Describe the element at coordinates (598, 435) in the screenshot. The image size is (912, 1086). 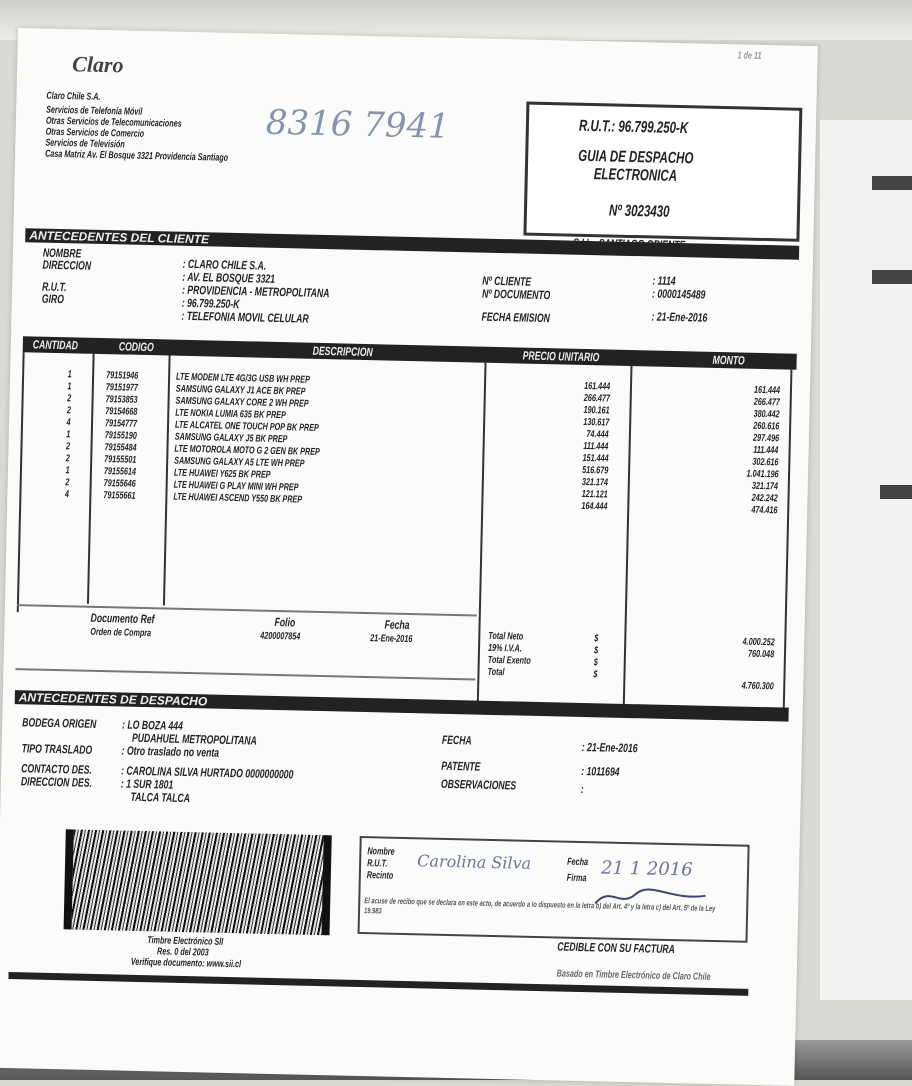
I see `item-price: 74.444` at that location.